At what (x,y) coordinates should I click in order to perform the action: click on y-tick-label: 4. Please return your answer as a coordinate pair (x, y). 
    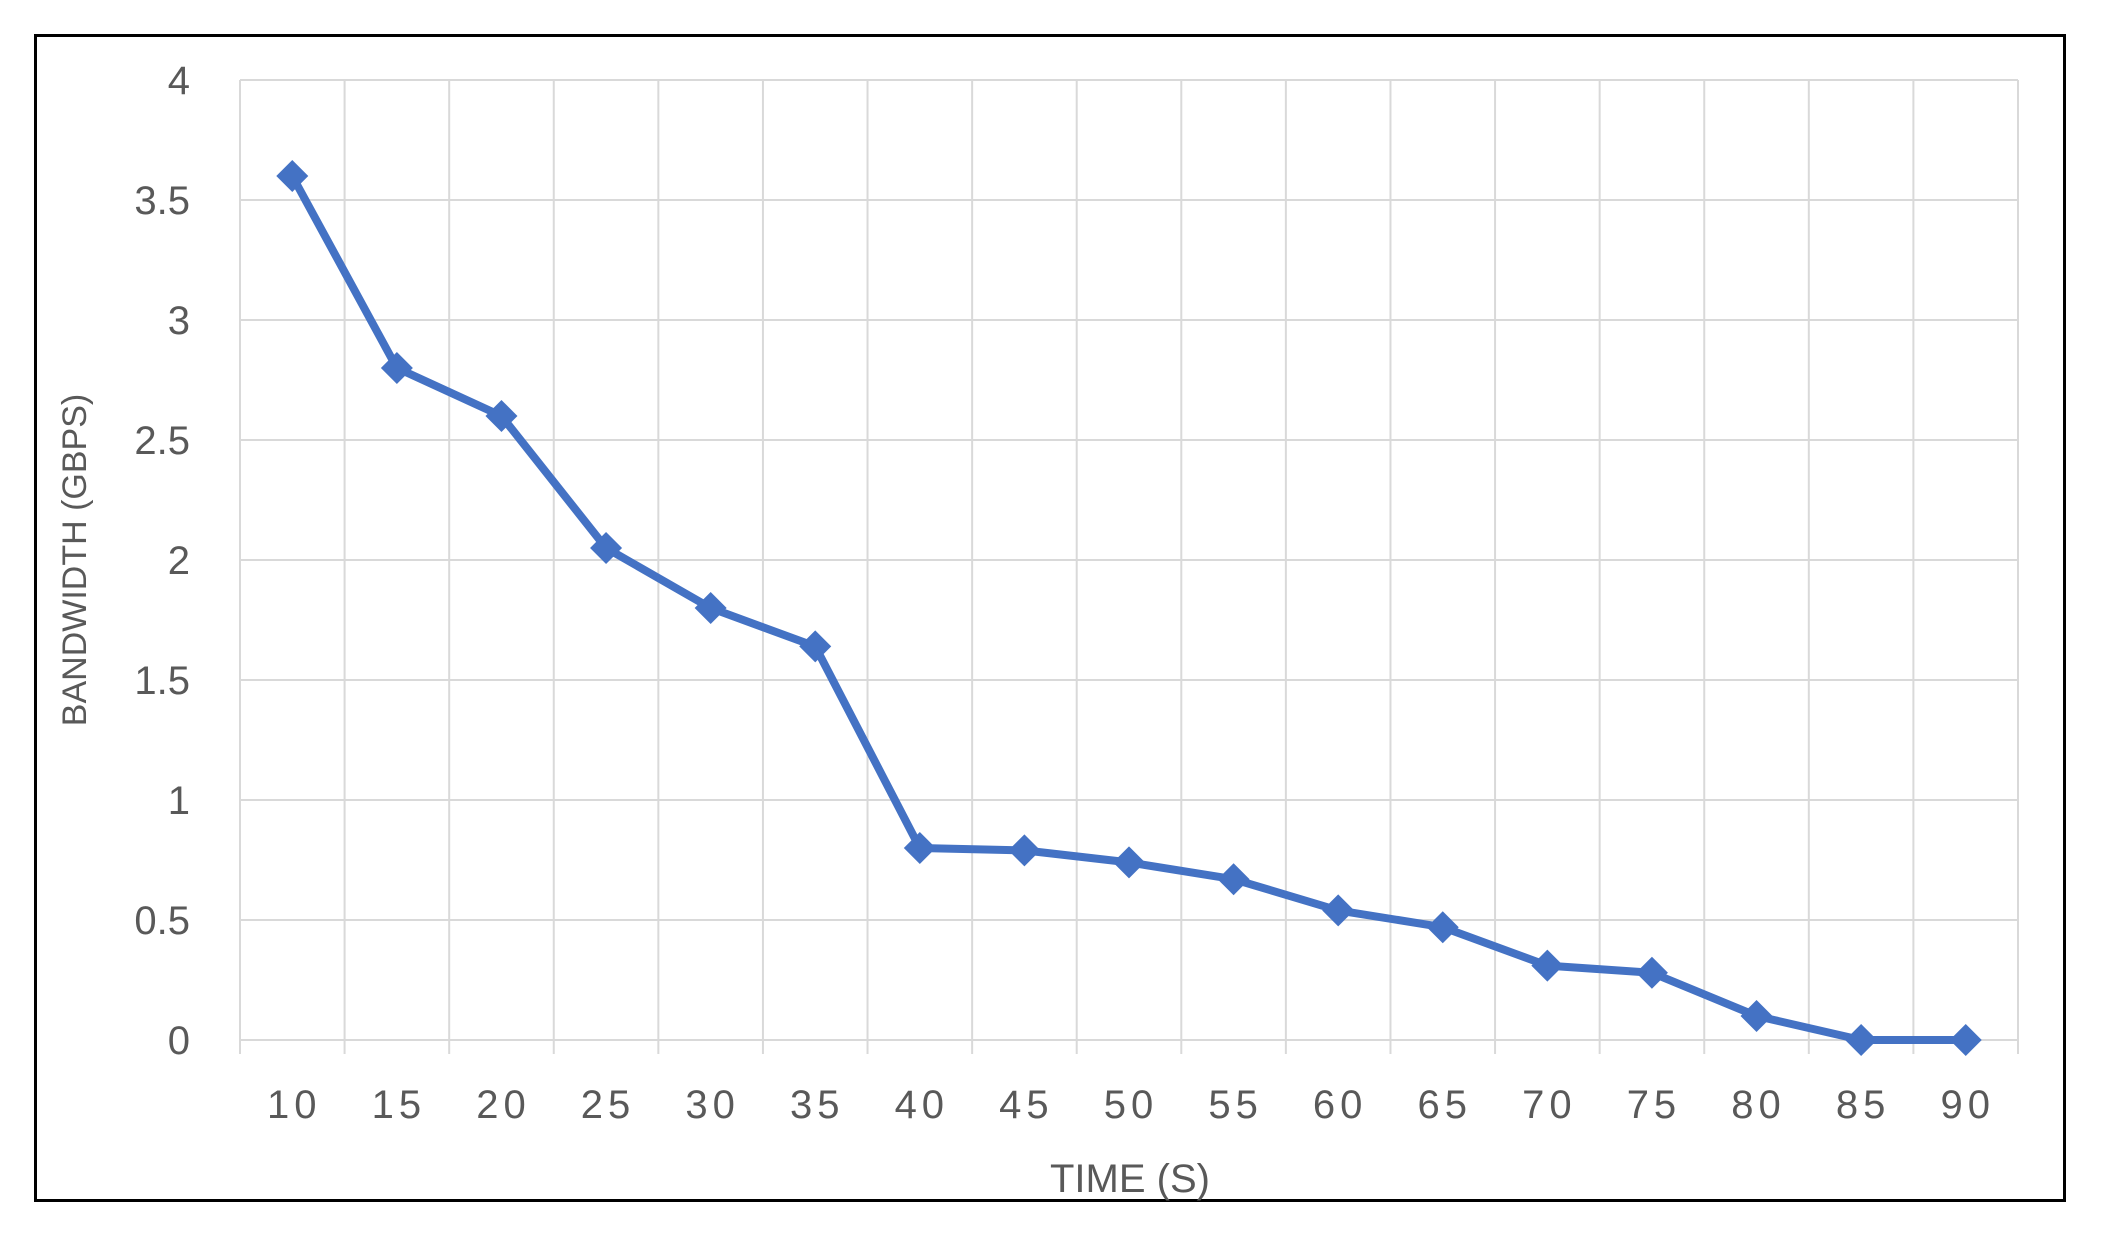
    Looking at the image, I should click on (179, 81).